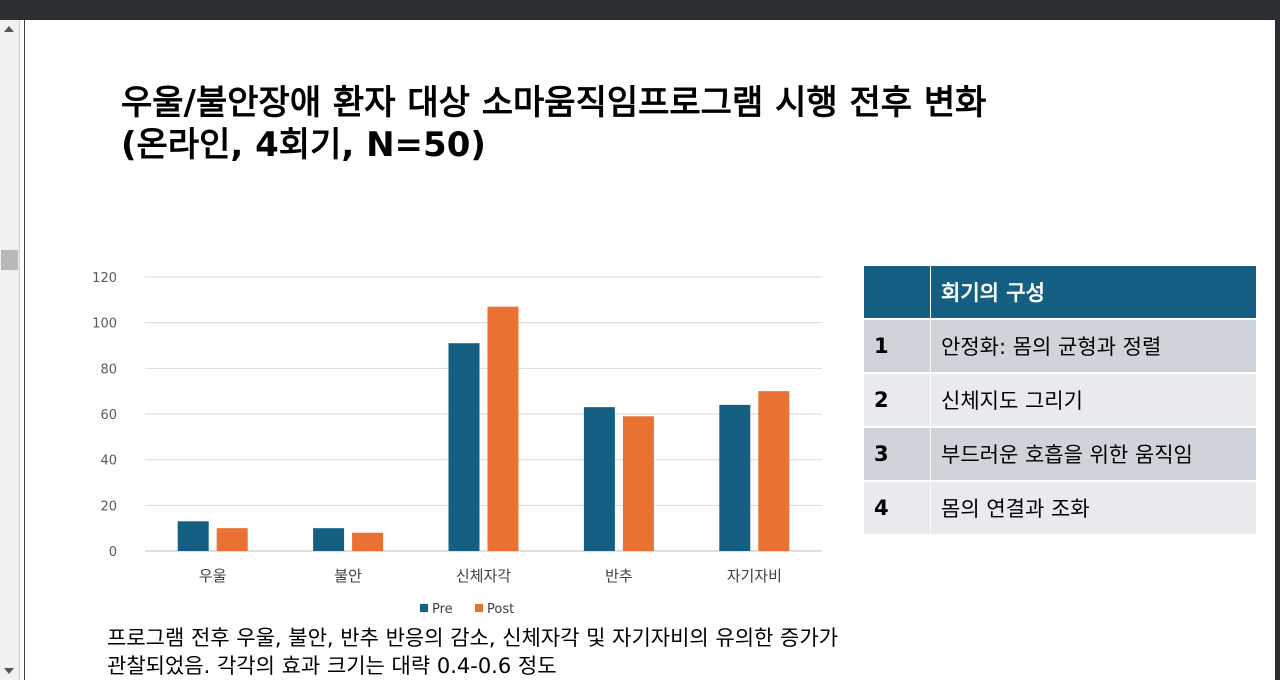 The image size is (1280, 680). Describe the element at coordinates (213, 576) in the screenshot. I see `x-tick-label: 우울` at that location.